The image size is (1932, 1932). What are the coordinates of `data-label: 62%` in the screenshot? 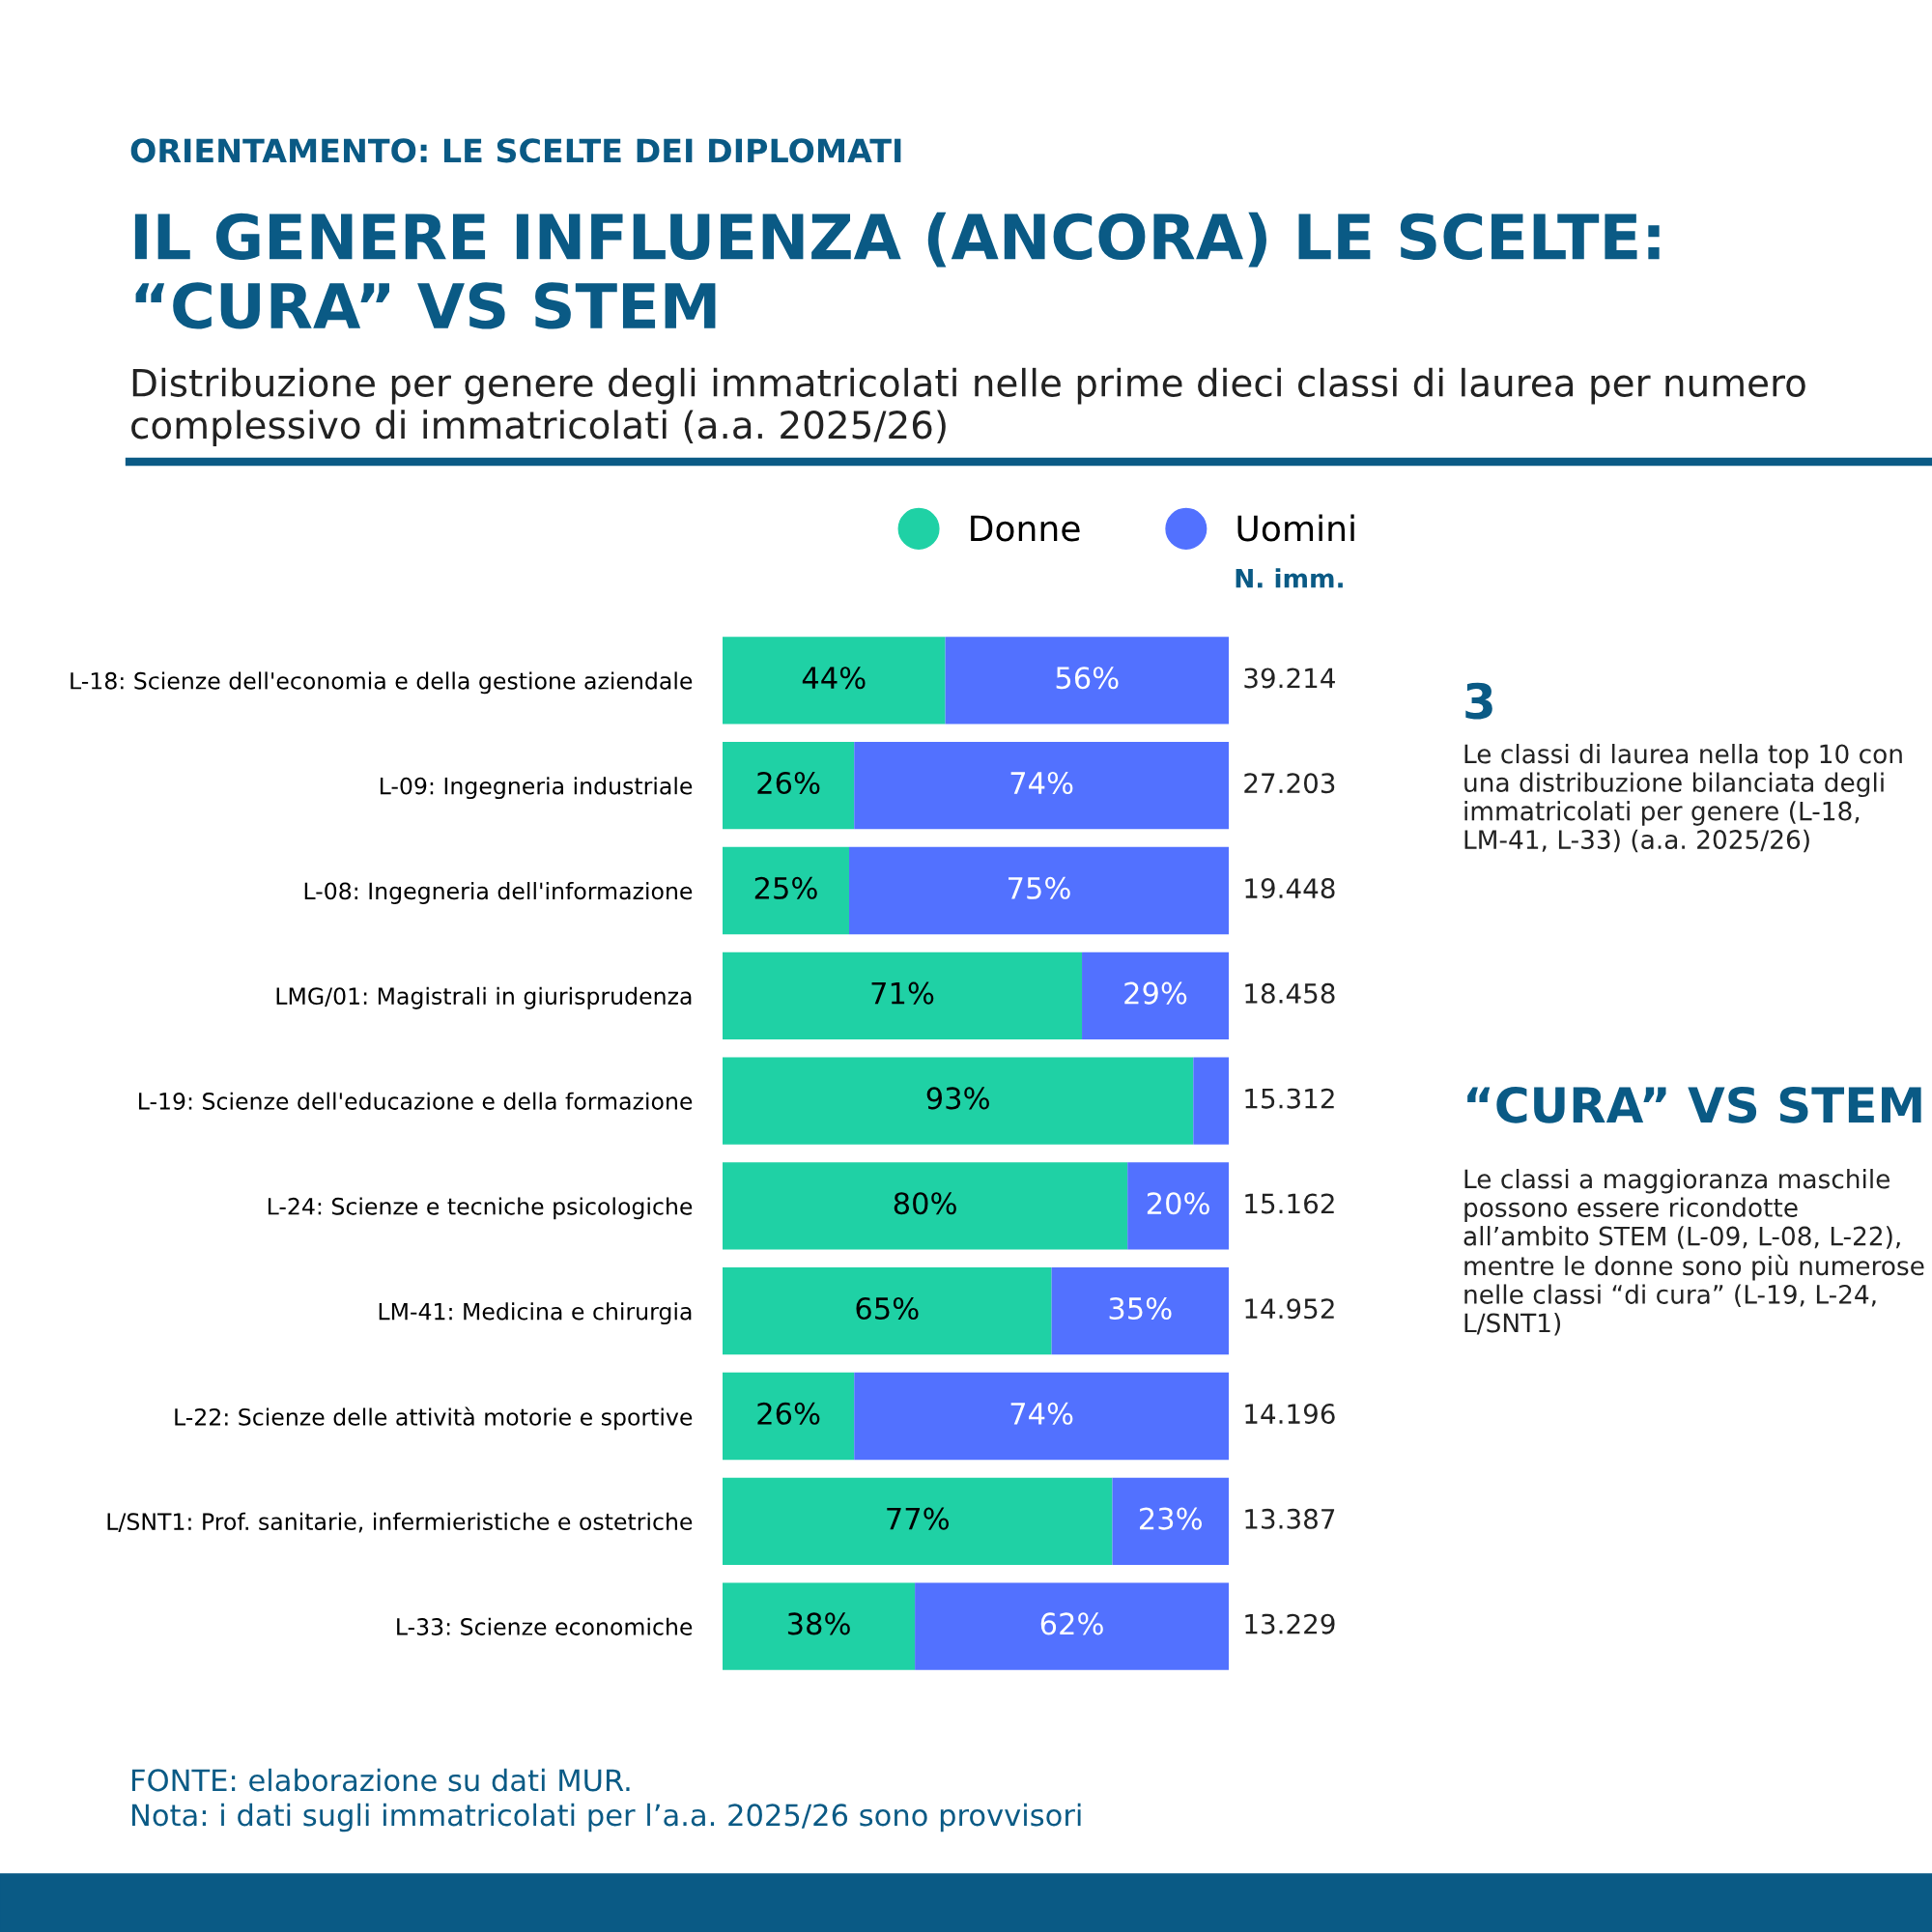 It's located at (1071, 1623).